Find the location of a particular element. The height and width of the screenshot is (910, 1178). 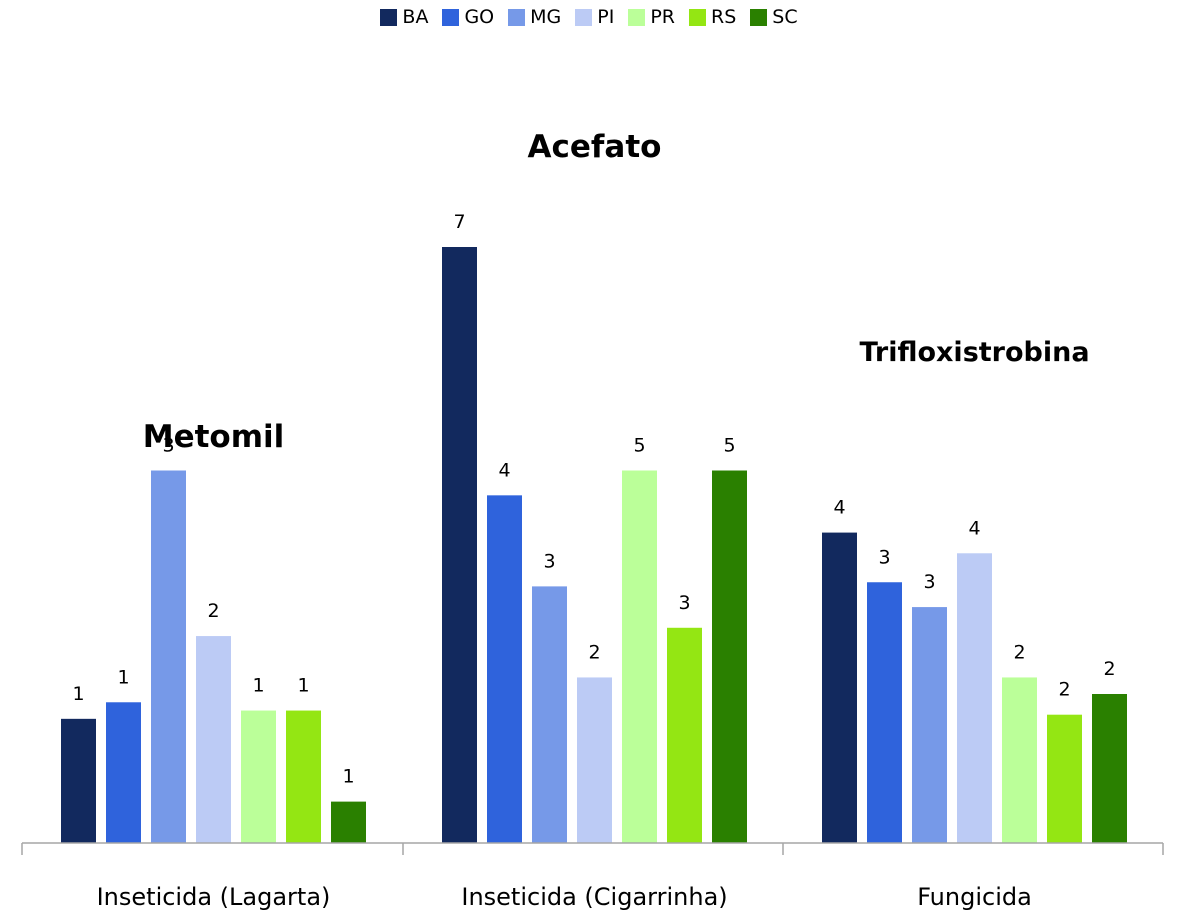

category-label: Inseticida (Cigarrinha) is located at coordinates (594, 896).